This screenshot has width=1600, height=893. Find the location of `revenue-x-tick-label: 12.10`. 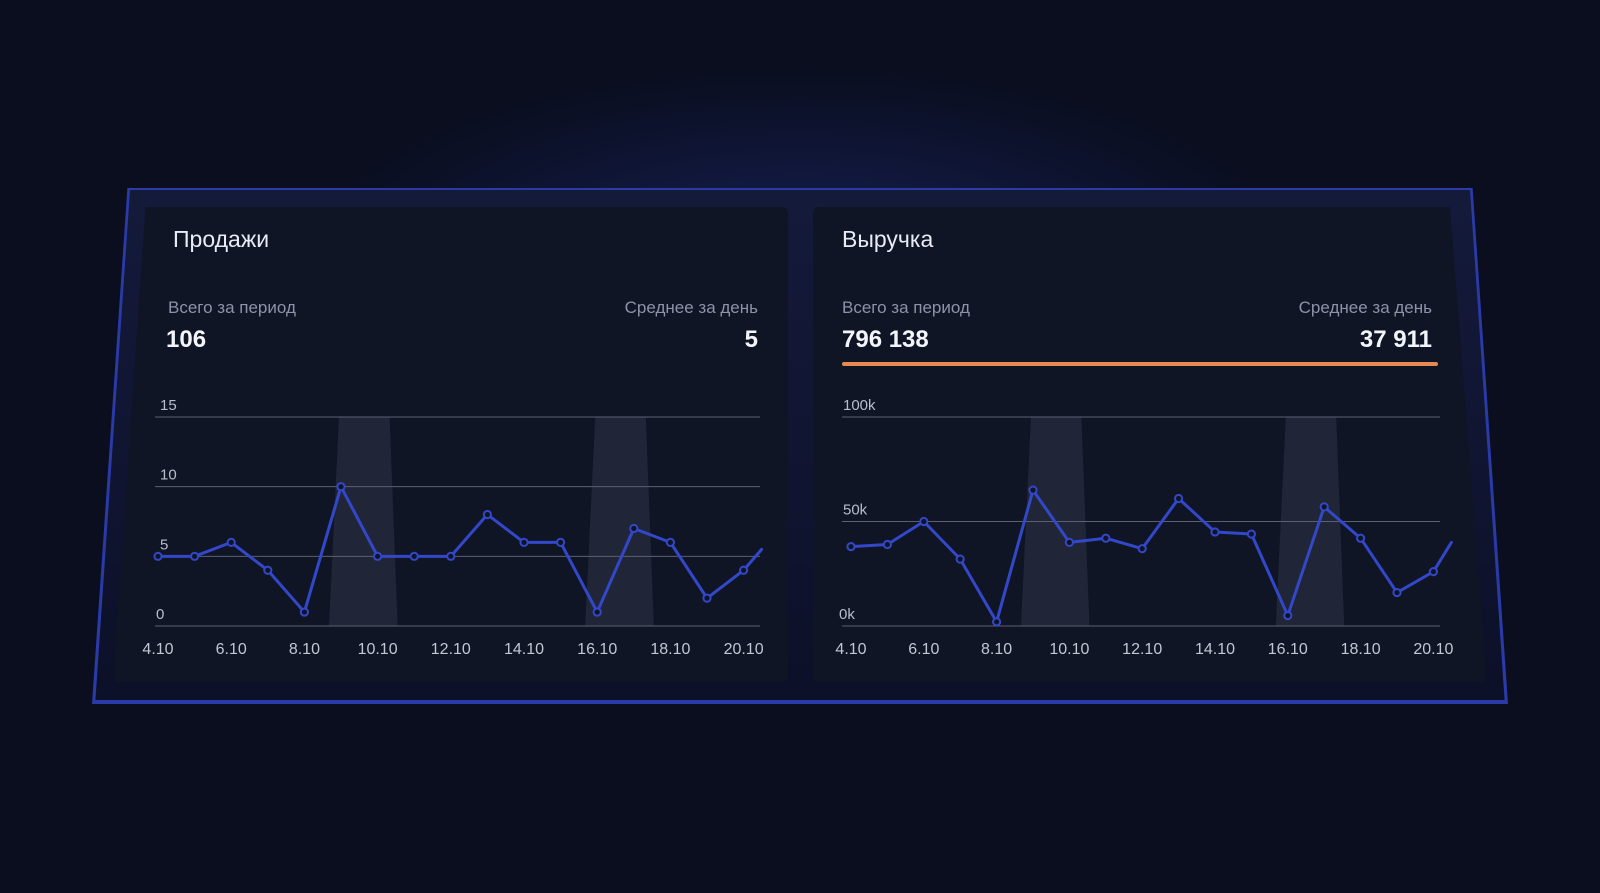

revenue-x-tick-label: 12.10 is located at coordinates (1142, 649).